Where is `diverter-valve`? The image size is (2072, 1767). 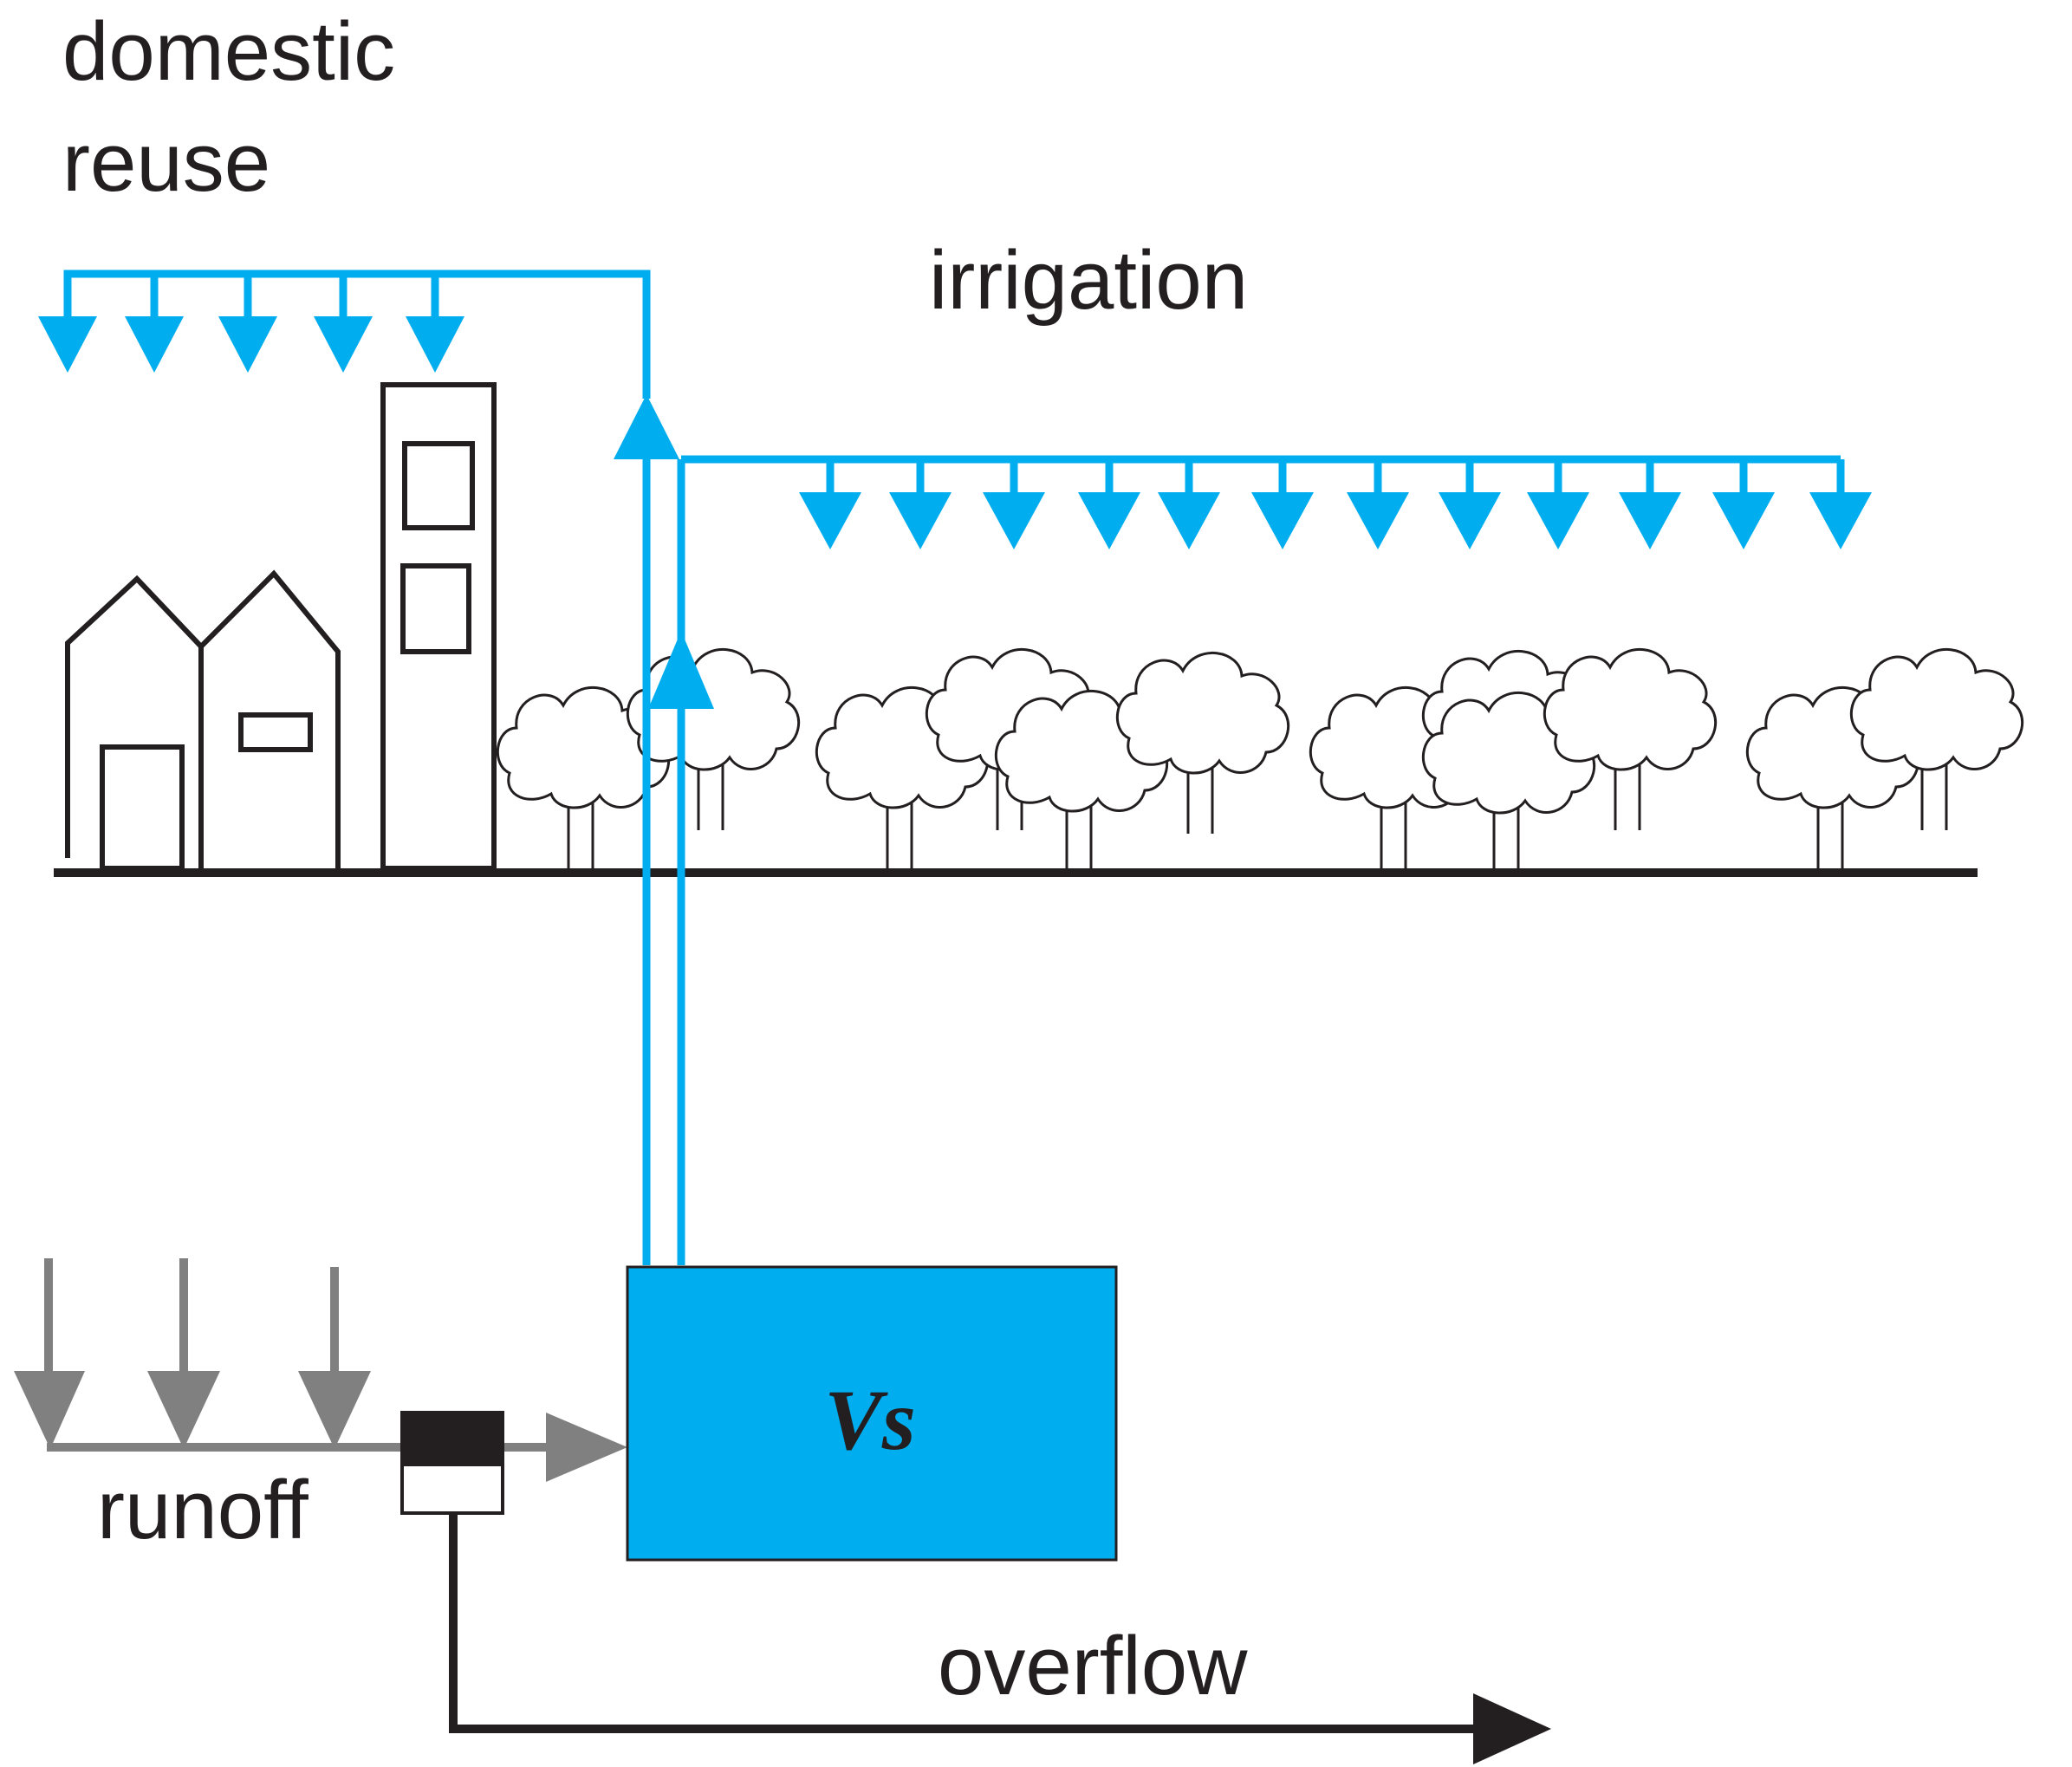
diverter-valve is located at coordinates (452, 1463).